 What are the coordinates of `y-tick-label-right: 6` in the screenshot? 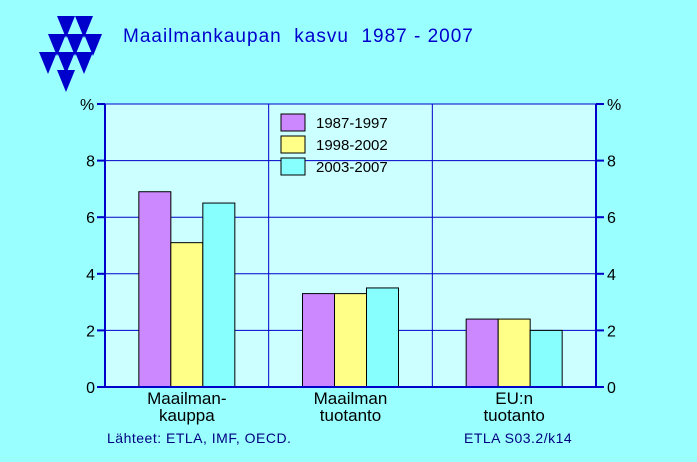 It's located at (611, 218).